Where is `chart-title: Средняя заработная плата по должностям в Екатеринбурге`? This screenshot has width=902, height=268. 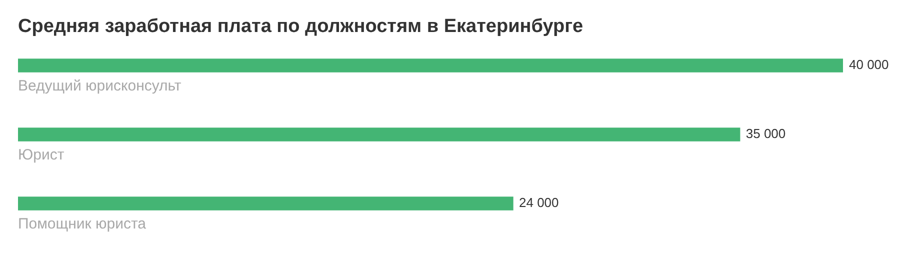 chart-title: Средняя заработная плата по должностям в Екатеринбурге is located at coordinates (301, 27).